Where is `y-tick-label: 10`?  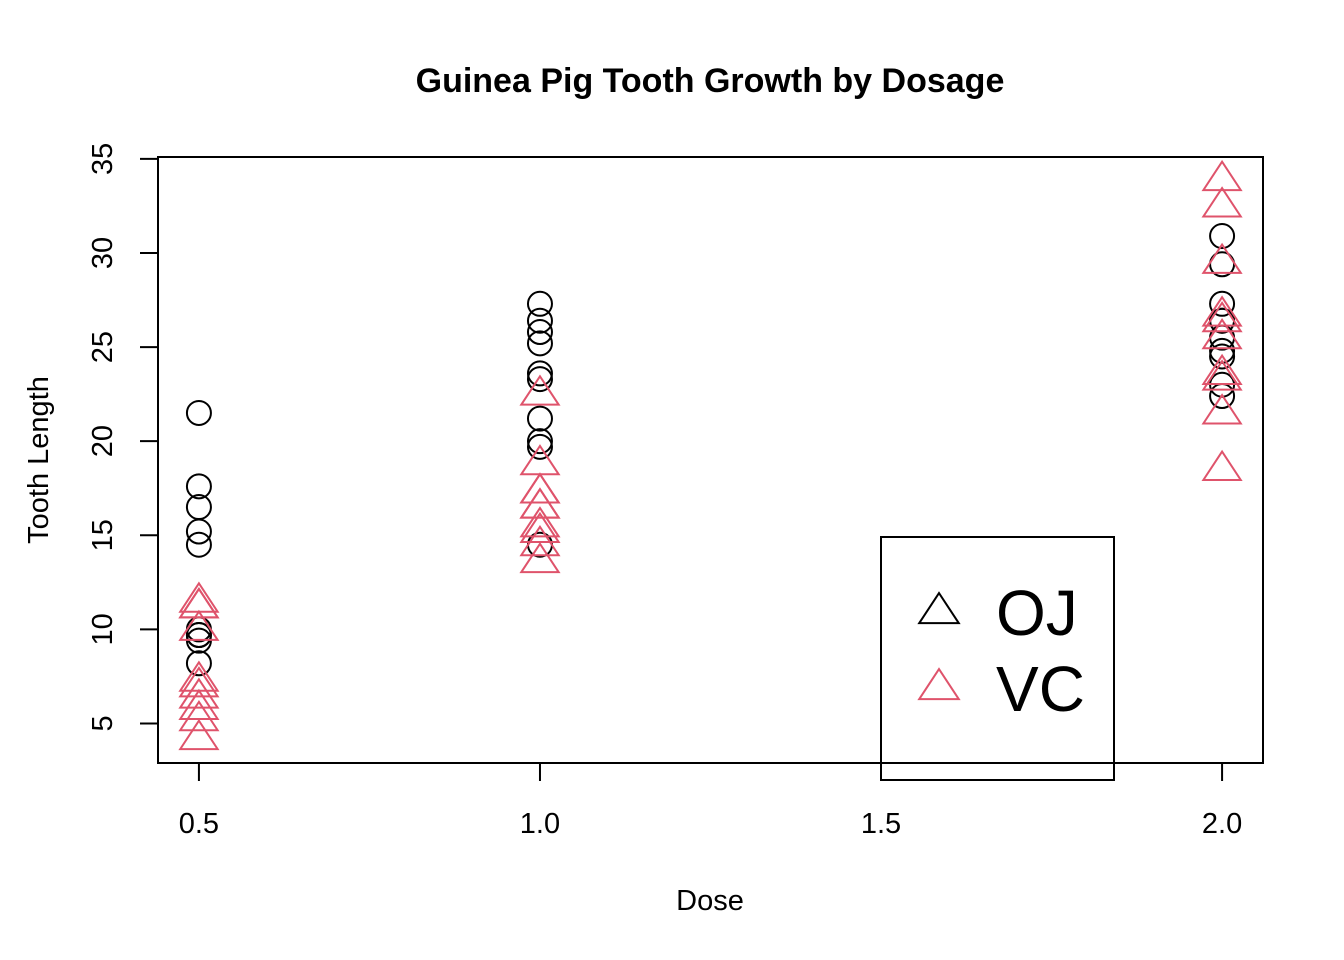 y-tick-label: 10 is located at coordinates (103, 629).